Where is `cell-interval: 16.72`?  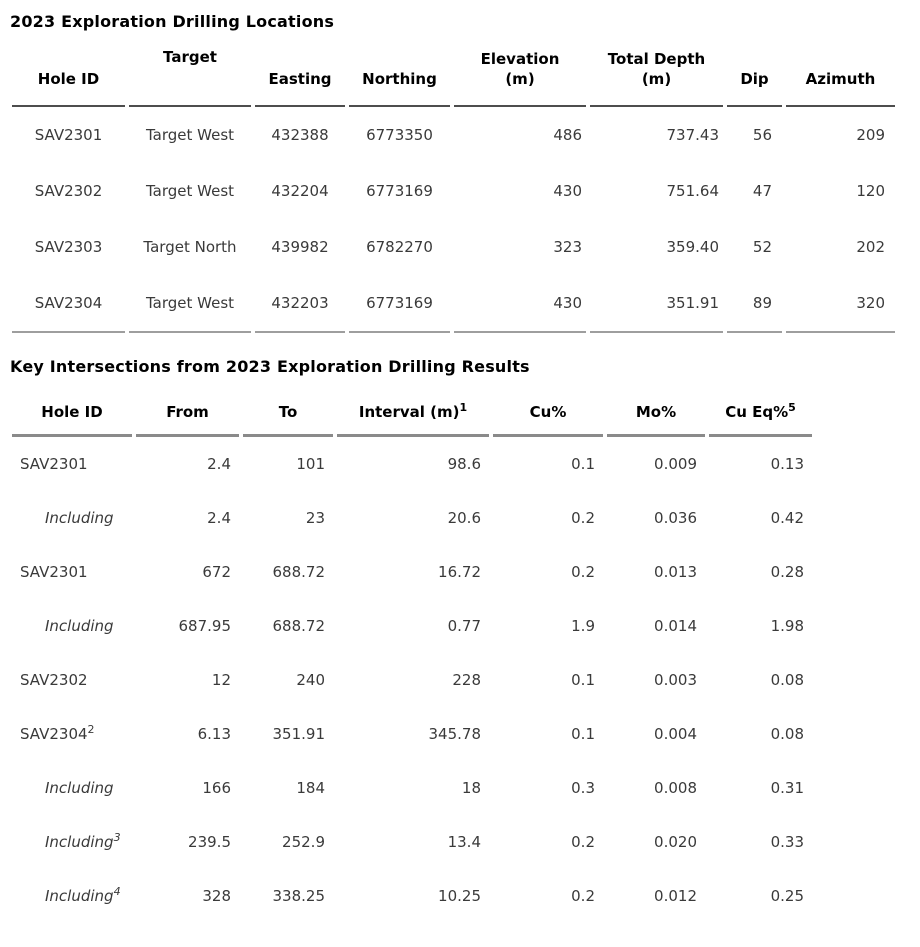 cell-interval: 16.72 is located at coordinates (459, 572).